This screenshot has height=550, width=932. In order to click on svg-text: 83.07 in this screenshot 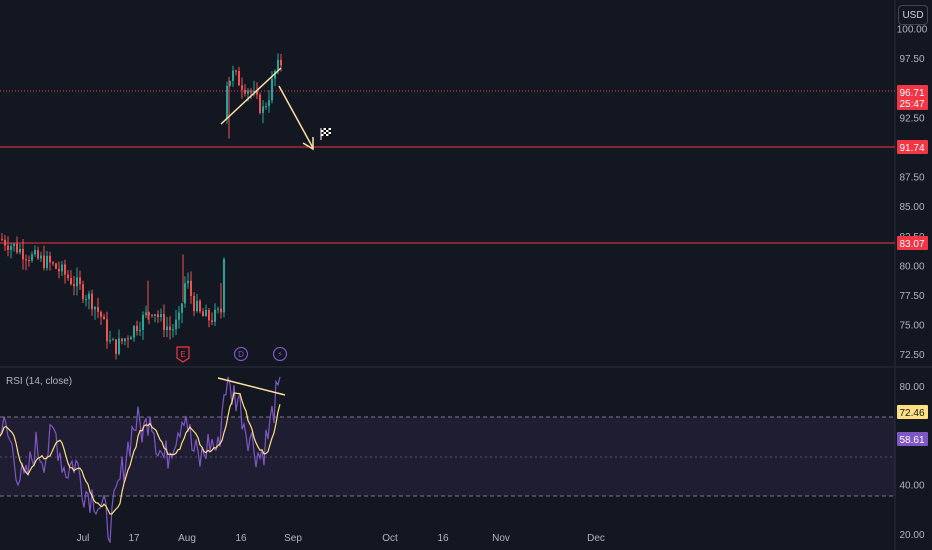, I will do `click(911, 244)`.